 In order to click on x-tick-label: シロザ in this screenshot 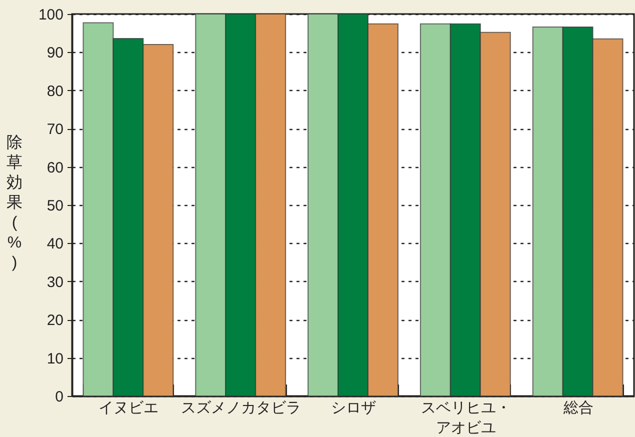, I will do `click(353, 408)`.